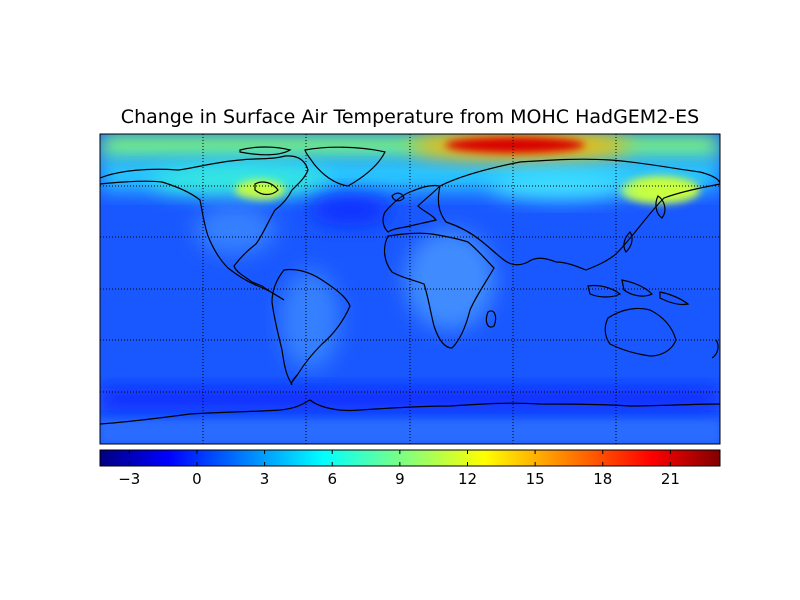 The height and width of the screenshot is (600, 800). I want to click on colorbar-tick-label: 18, so click(602, 479).